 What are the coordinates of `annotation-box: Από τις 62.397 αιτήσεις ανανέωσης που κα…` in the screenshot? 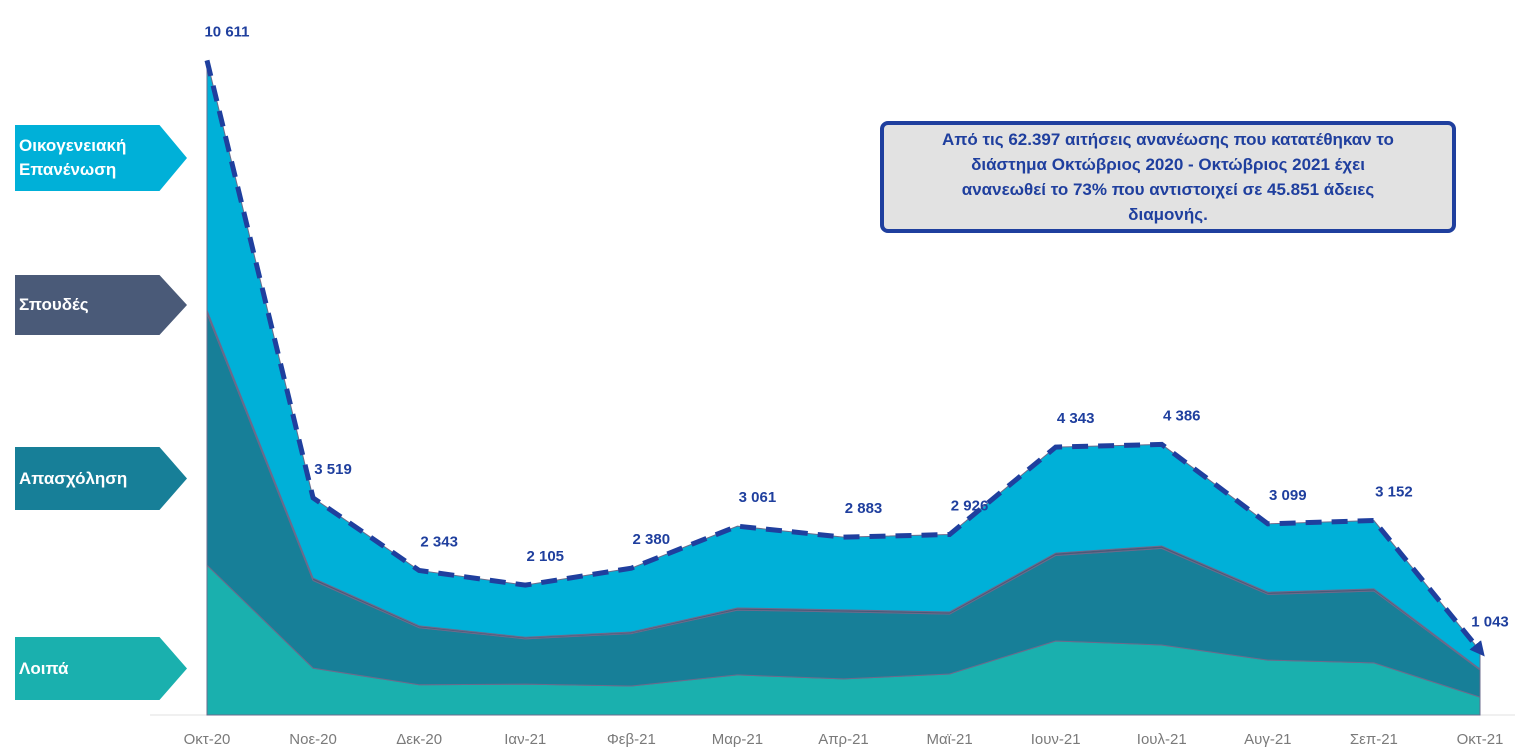 It's located at (1168, 177).